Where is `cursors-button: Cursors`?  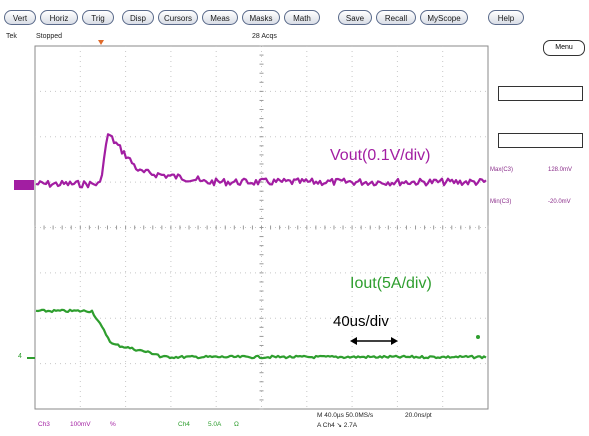 cursors-button: Cursors is located at coordinates (178, 17).